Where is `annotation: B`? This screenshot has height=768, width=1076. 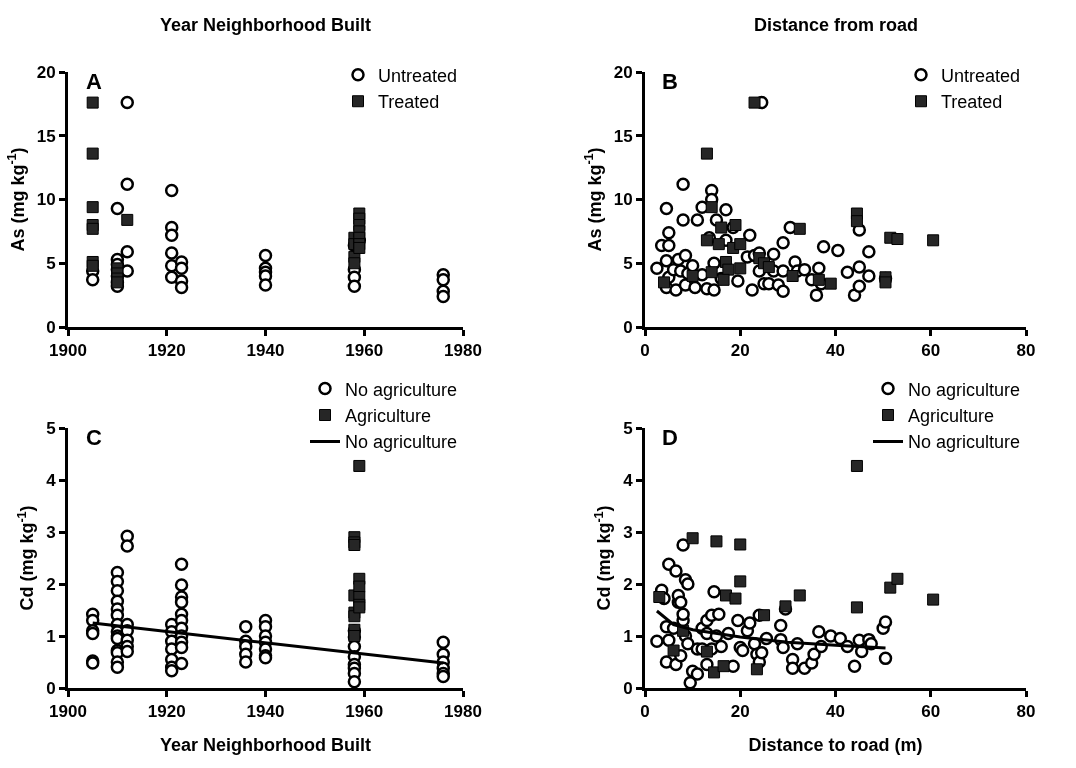 annotation: B is located at coordinates (670, 81).